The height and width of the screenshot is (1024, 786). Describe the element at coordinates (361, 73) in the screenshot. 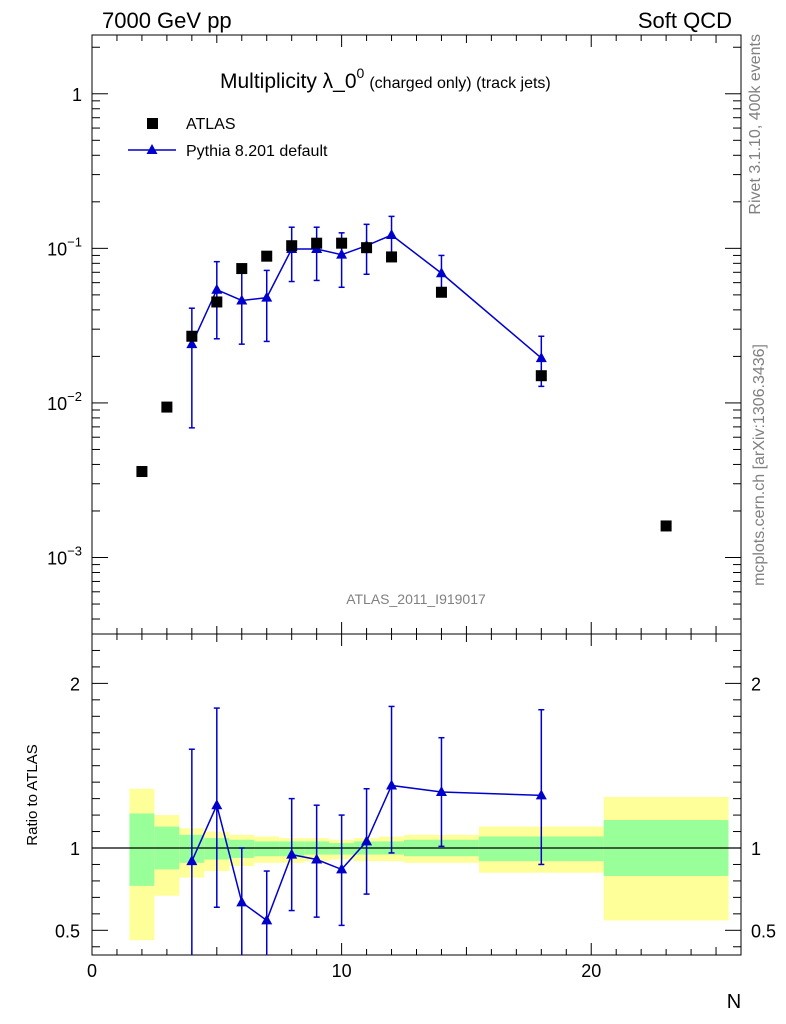

I see `title-sup: 0` at that location.